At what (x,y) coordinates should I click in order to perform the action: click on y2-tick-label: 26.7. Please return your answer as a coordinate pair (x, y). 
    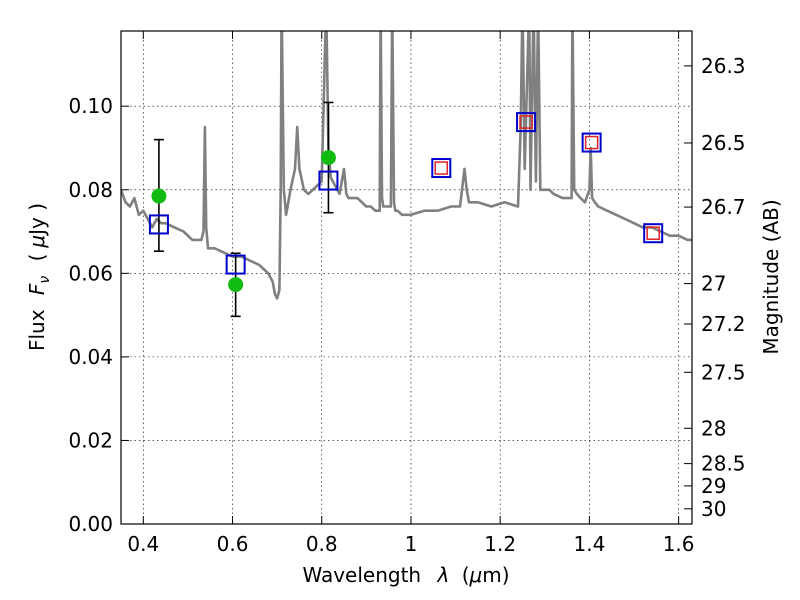
    Looking at the image, I should click on (723, 207).